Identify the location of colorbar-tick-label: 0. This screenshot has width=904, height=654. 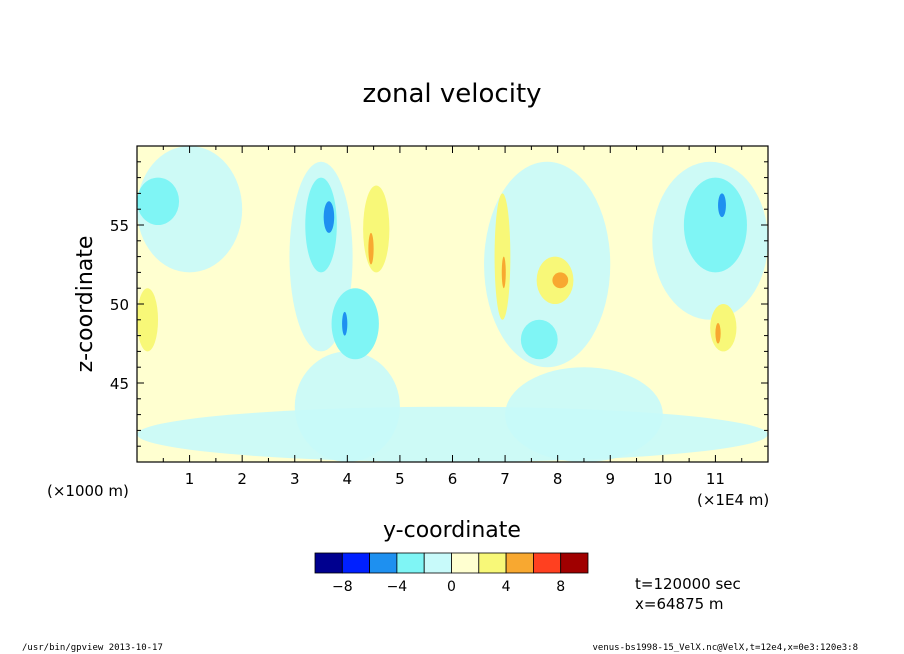
(451, 587).